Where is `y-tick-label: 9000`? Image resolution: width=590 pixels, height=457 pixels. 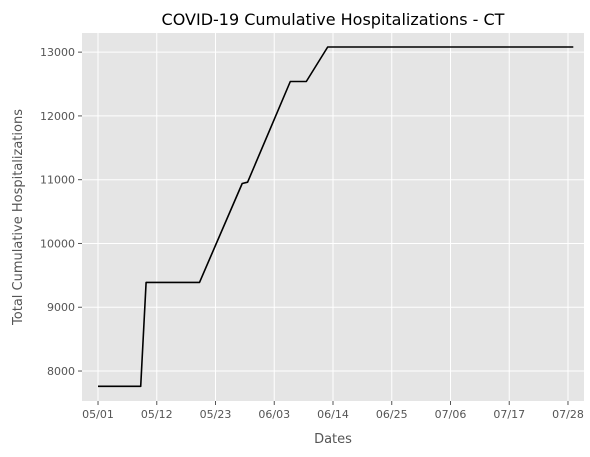
y-tick-label: 9000 is located at coordinates (61, 307).